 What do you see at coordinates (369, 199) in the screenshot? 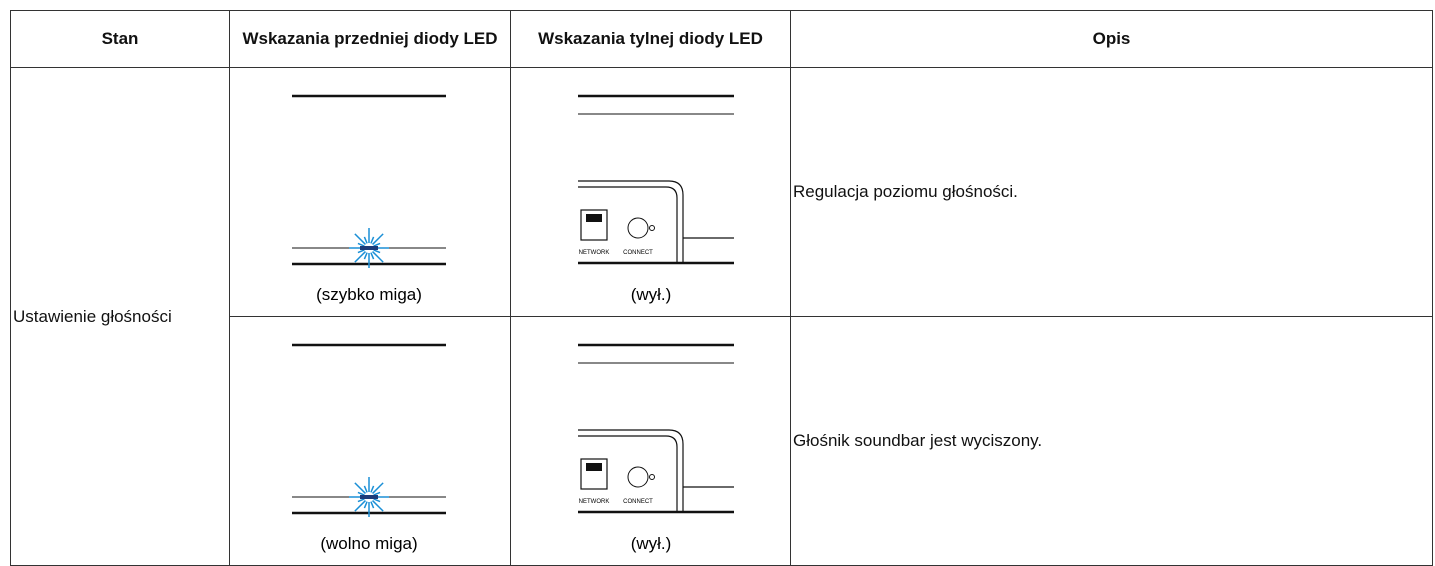
I see `front-led-illustration: (szybko miga)` at bounding box center [369, 199].